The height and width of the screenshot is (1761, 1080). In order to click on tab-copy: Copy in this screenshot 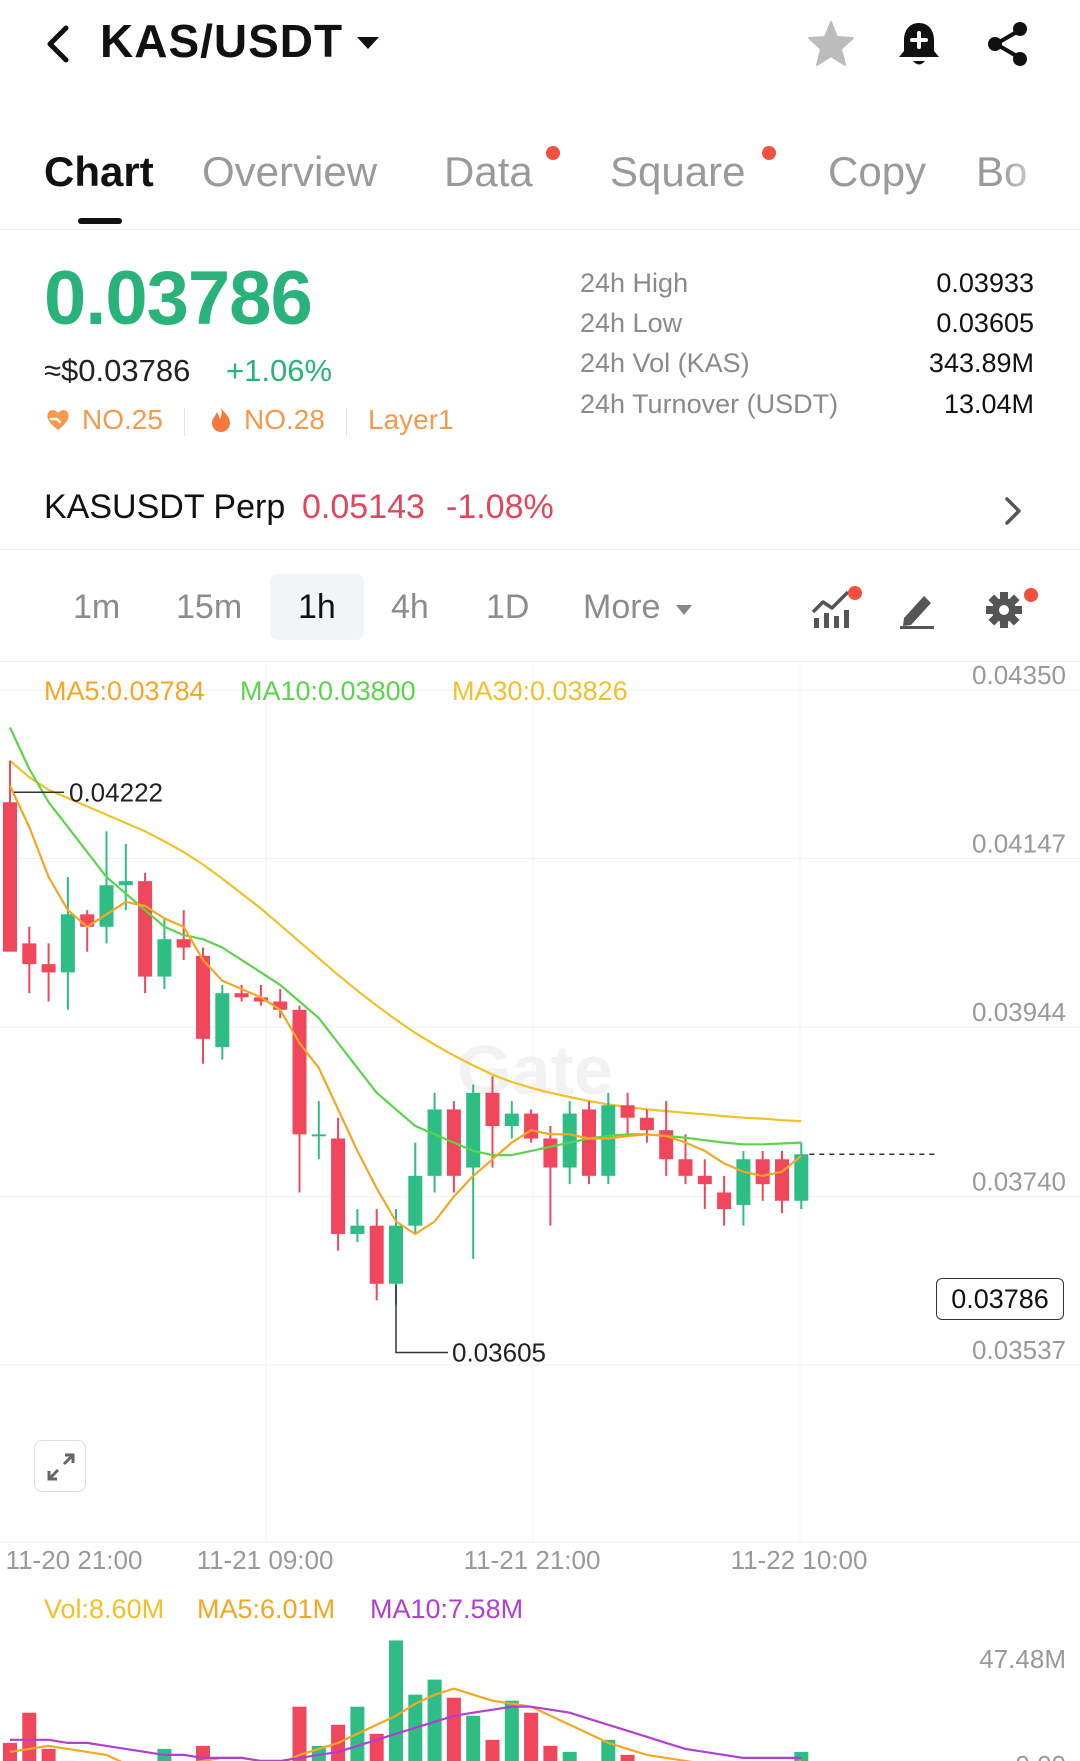, I will do `click(877, 171)`.